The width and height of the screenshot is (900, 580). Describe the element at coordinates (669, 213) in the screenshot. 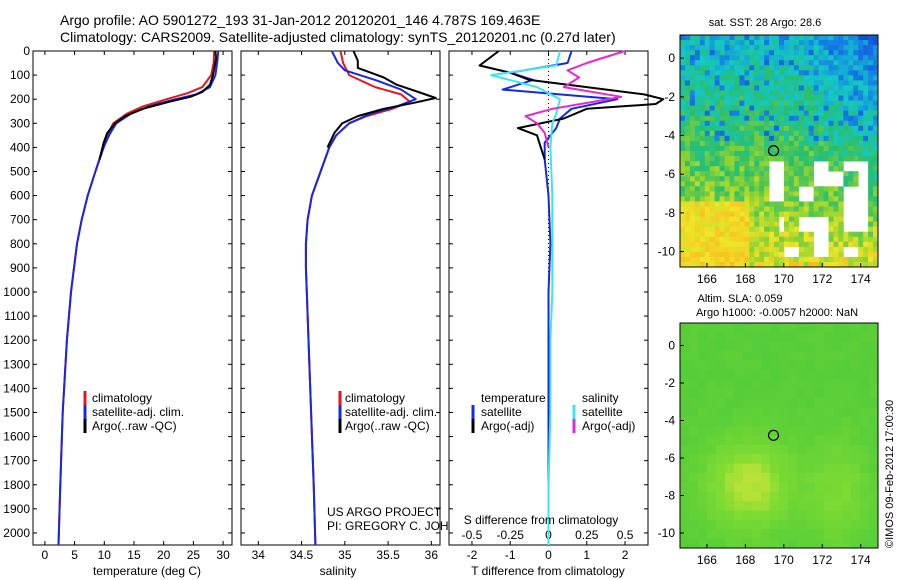

I see `map-y-tick-label: -8` at that location.